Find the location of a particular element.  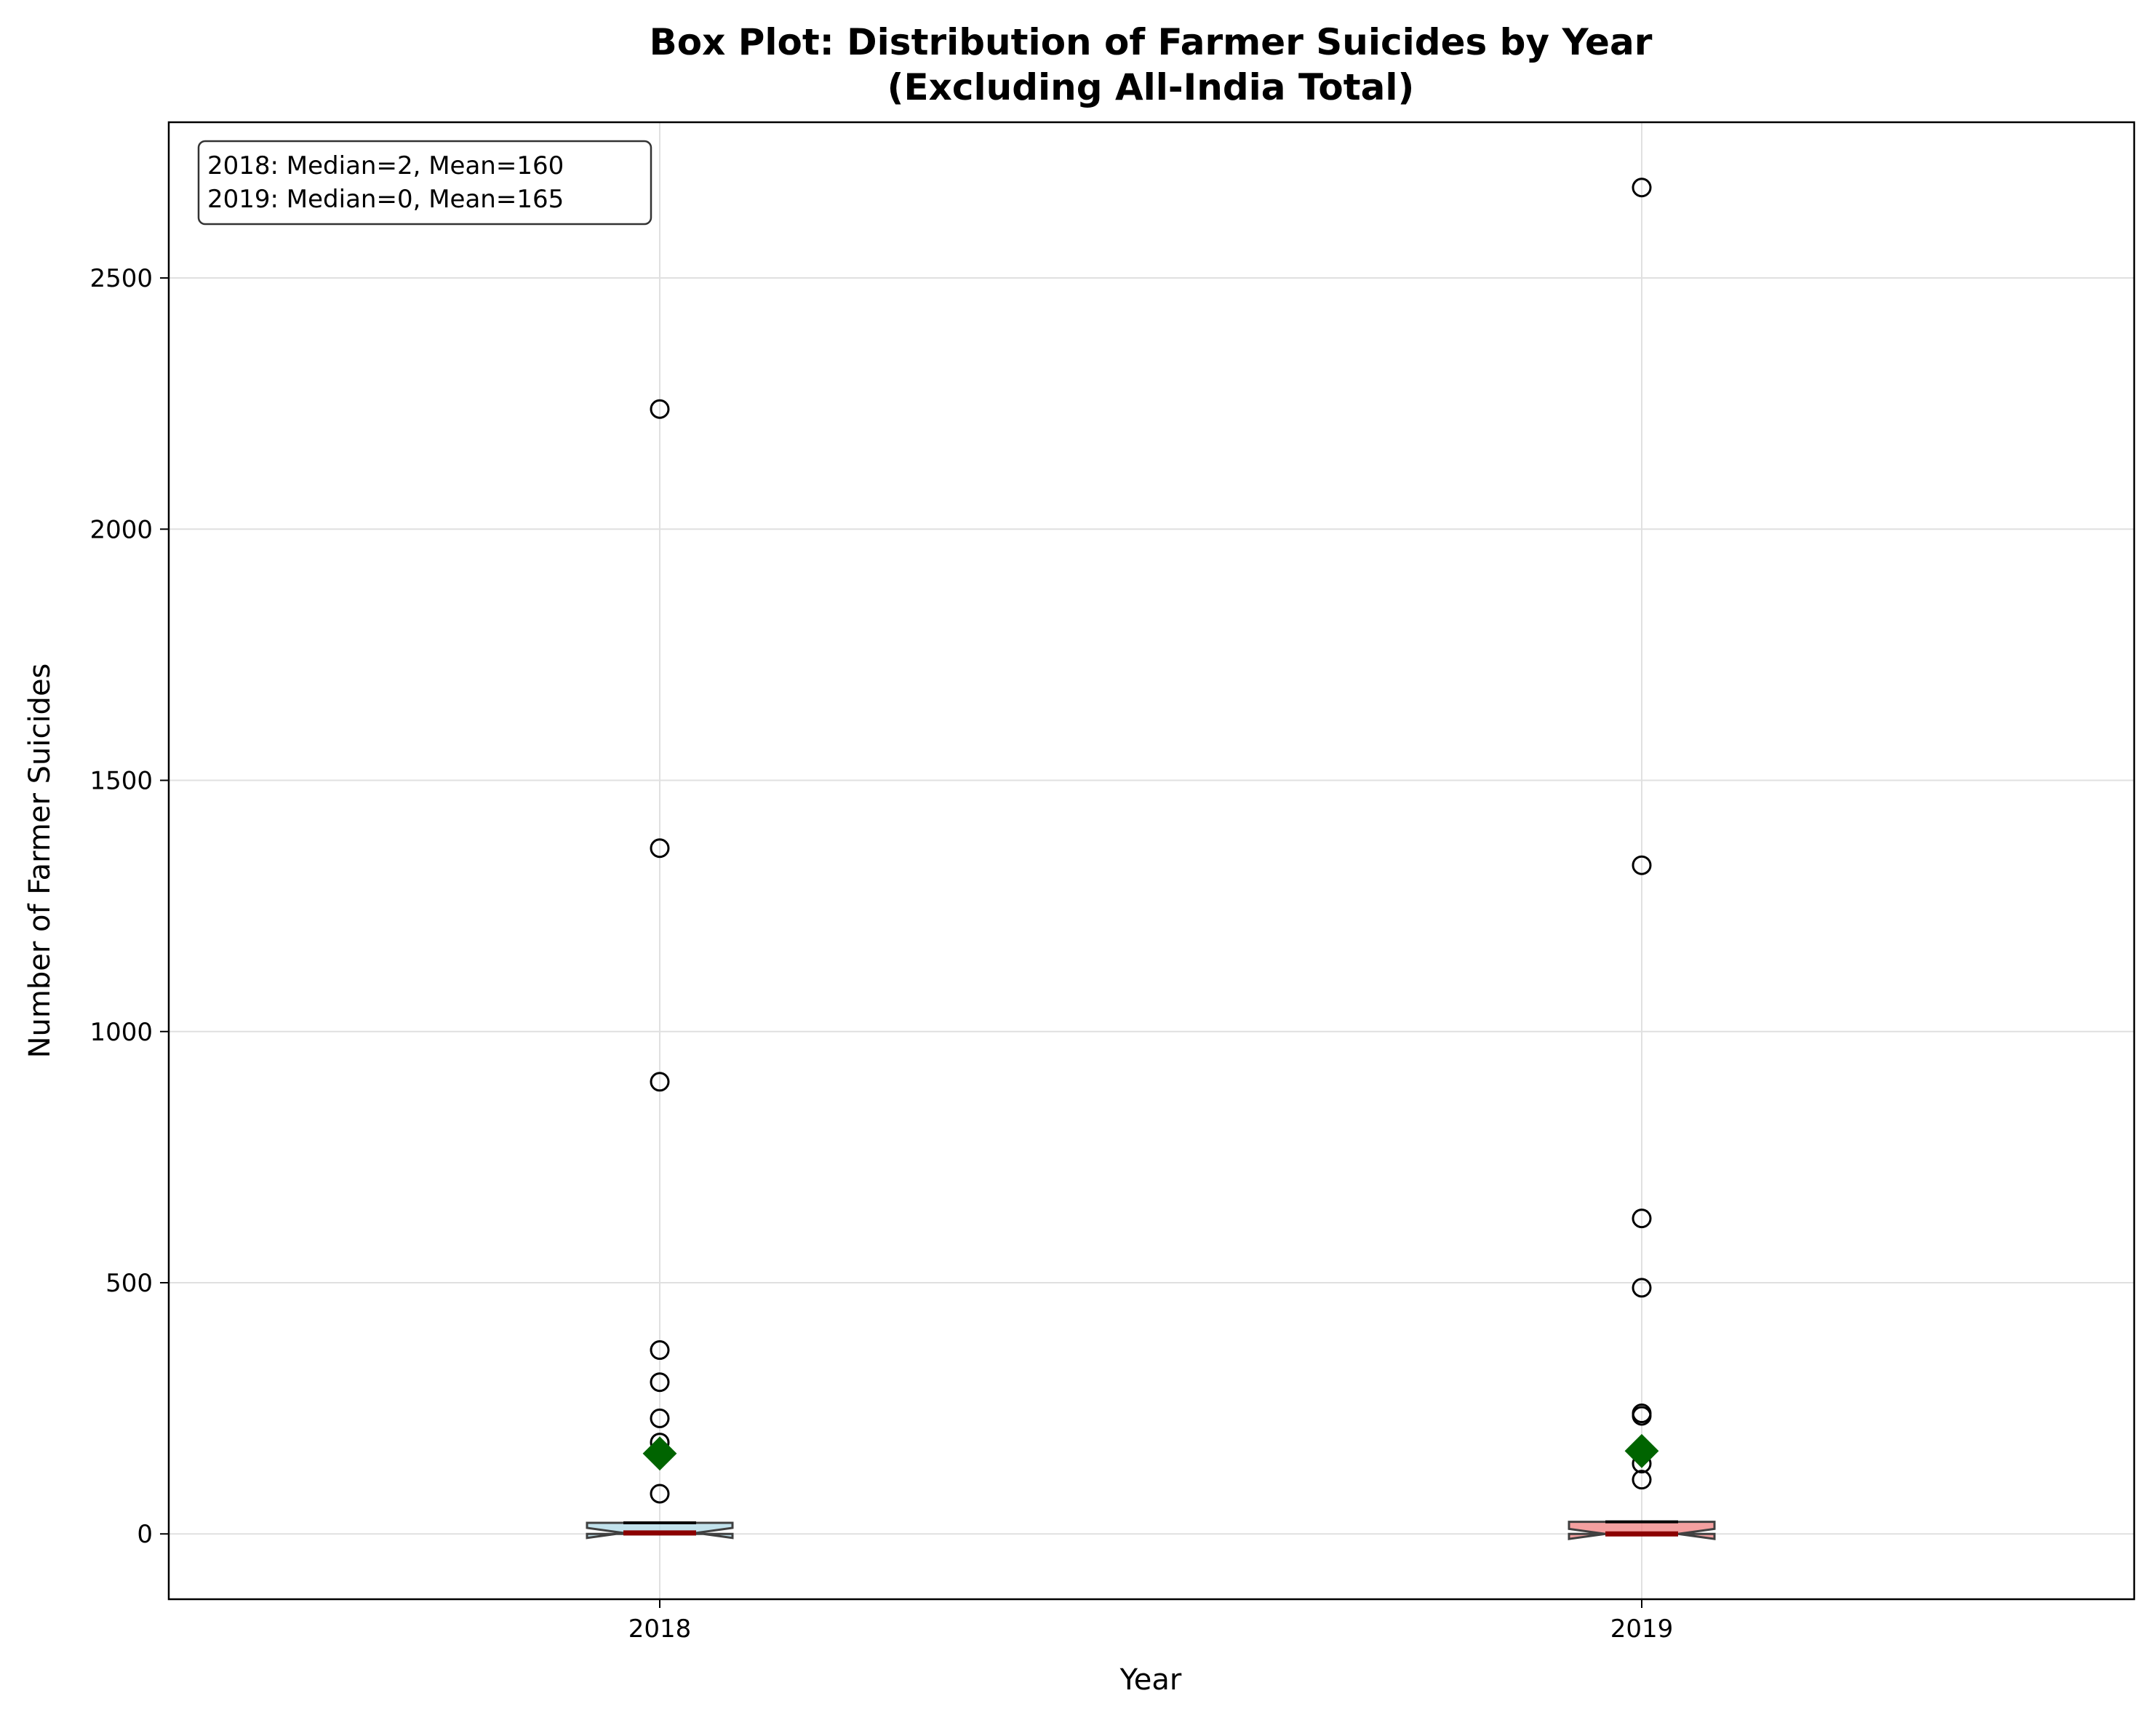

stats-box is located at coordinates (424, 183).